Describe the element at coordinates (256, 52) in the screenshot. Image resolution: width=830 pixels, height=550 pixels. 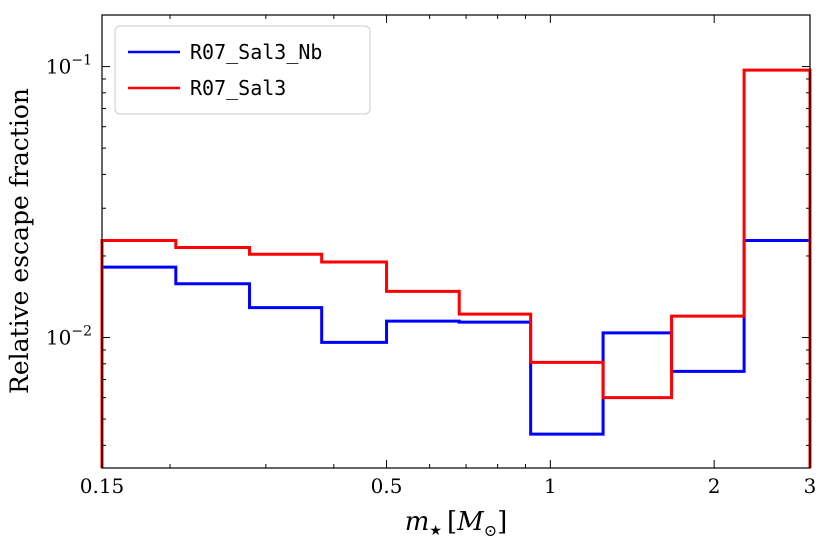
I see `legend-label-r07-sal3-nb: R07_Sal3_Nb` at that location.